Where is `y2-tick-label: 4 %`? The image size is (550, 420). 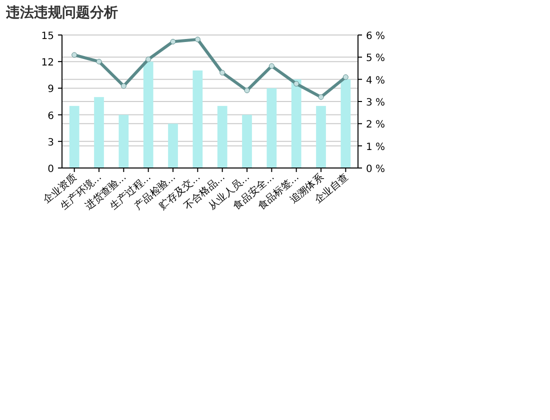
y2-tick-label: 4 % is located at coordinates (376, 80).